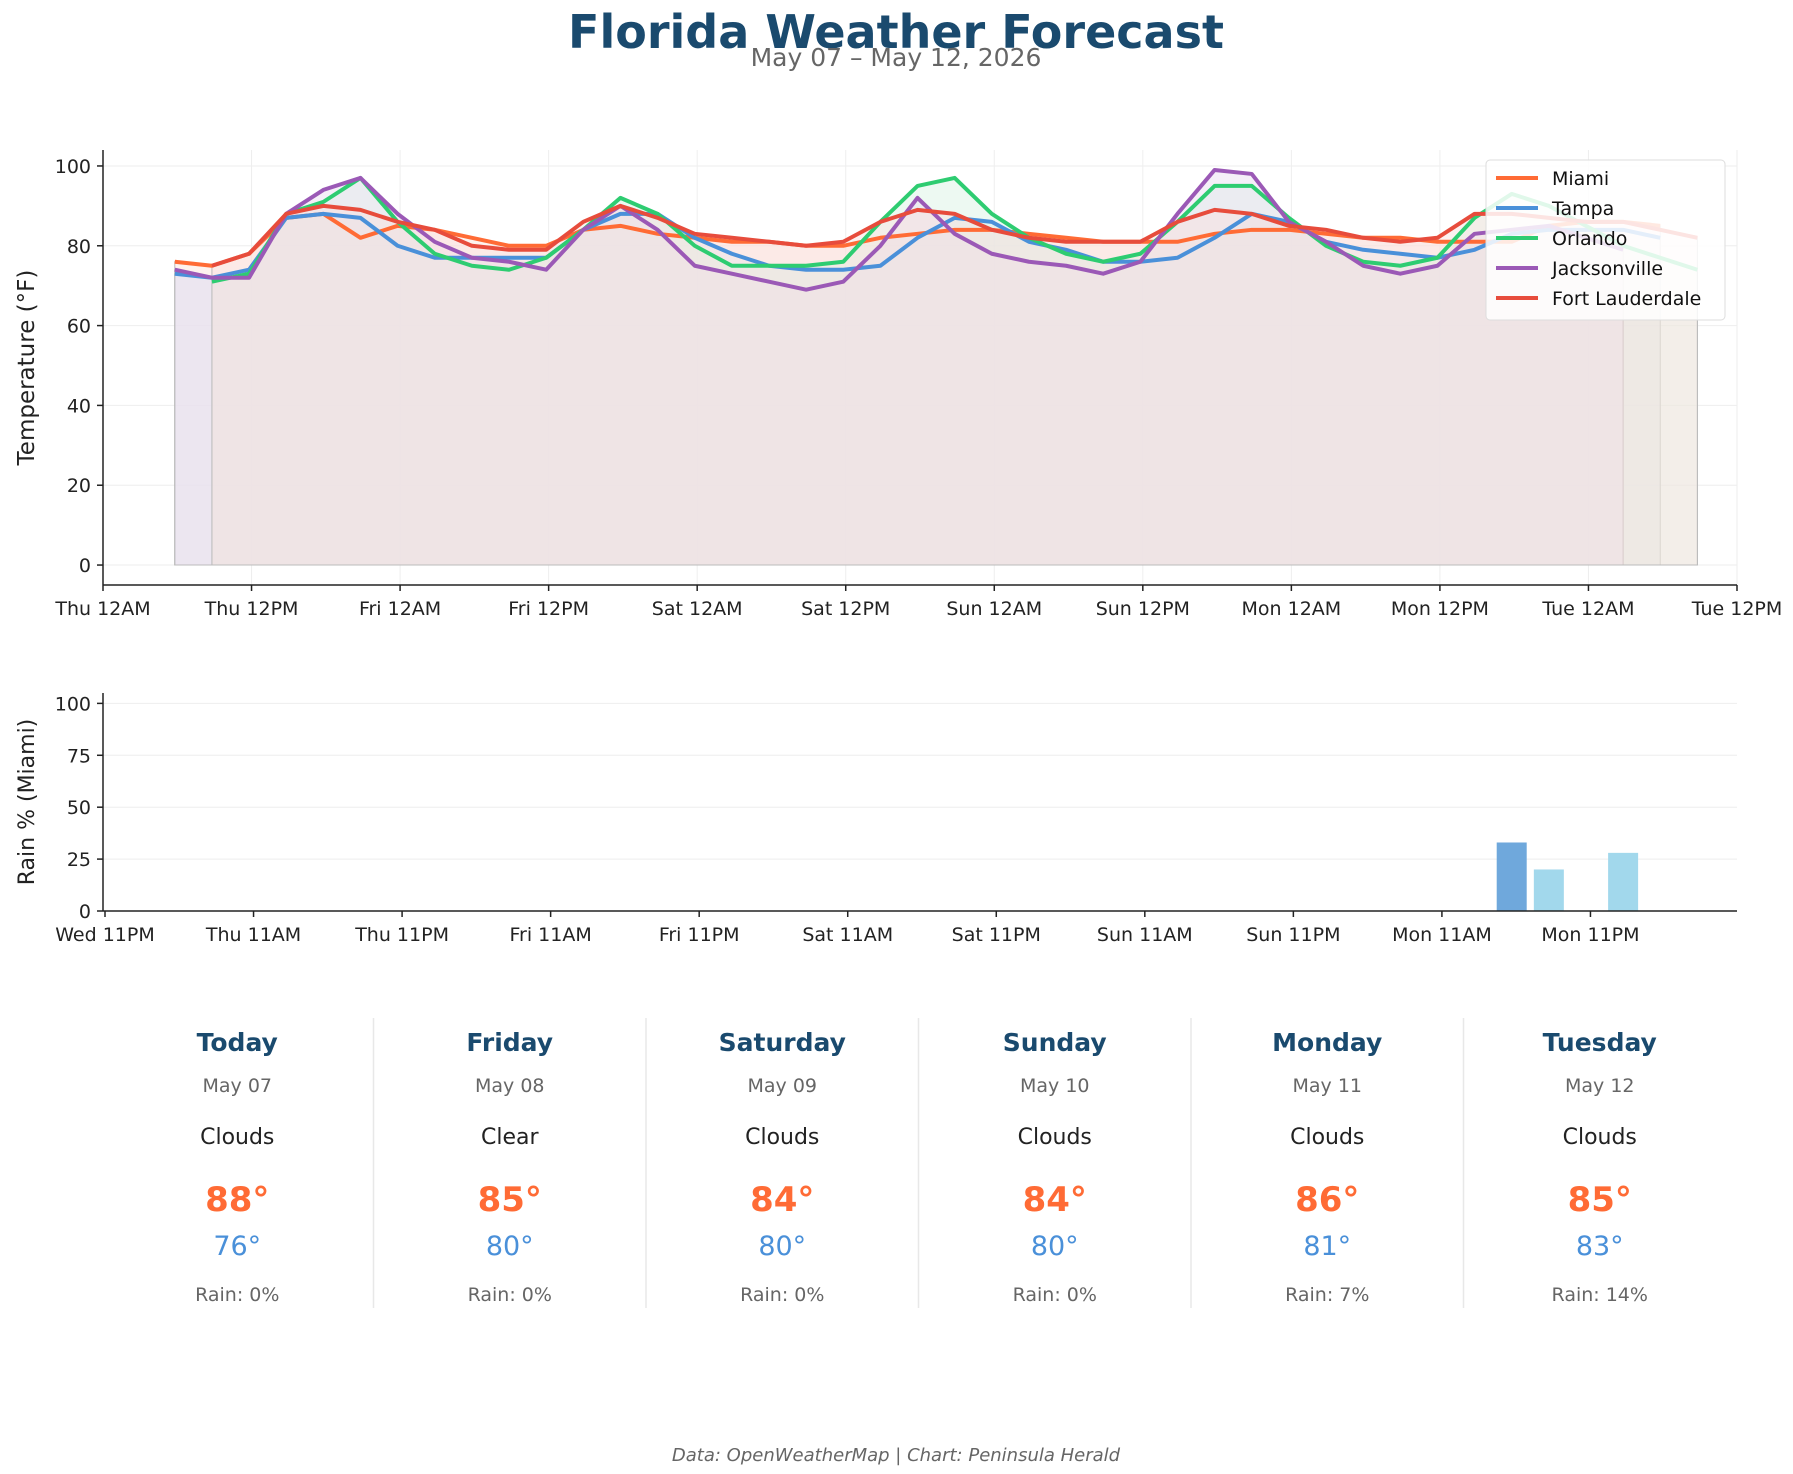 This screenshot has height=1474, width=1793. I want to click on day-date: May 08, so click(510, 1086).